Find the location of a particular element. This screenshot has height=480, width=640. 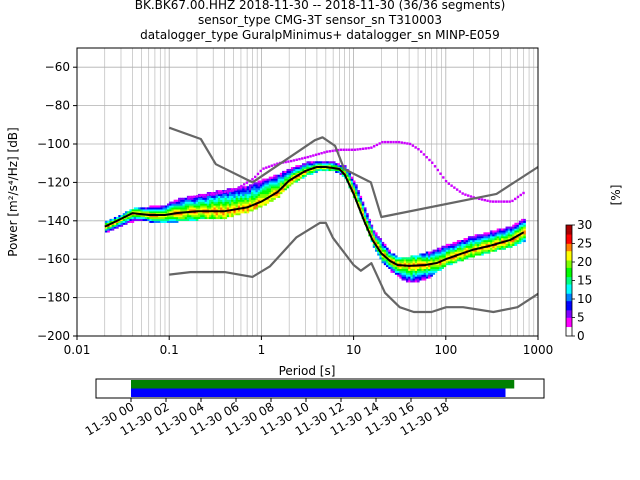

colorbar-tick-label: 0 is located at coordinates (581, 336).